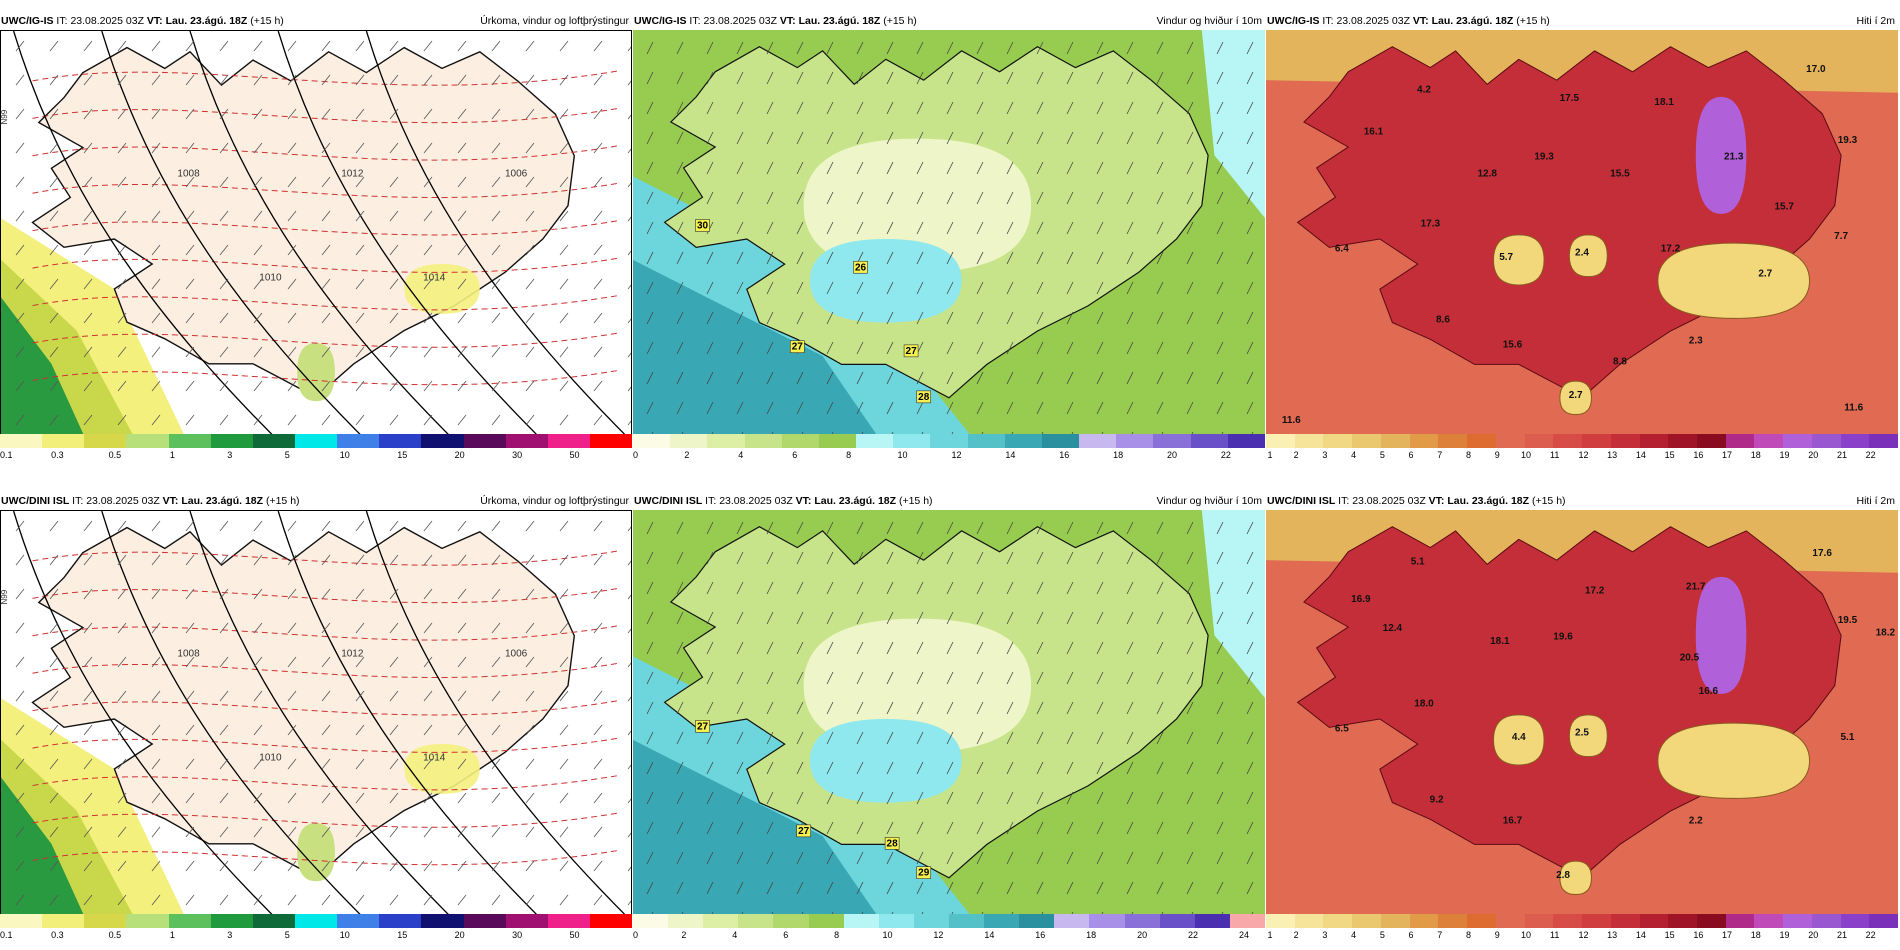  Describe the element at coordinates (516, 654) in the screenshot. I see `isobar-label: 1006` at that location.